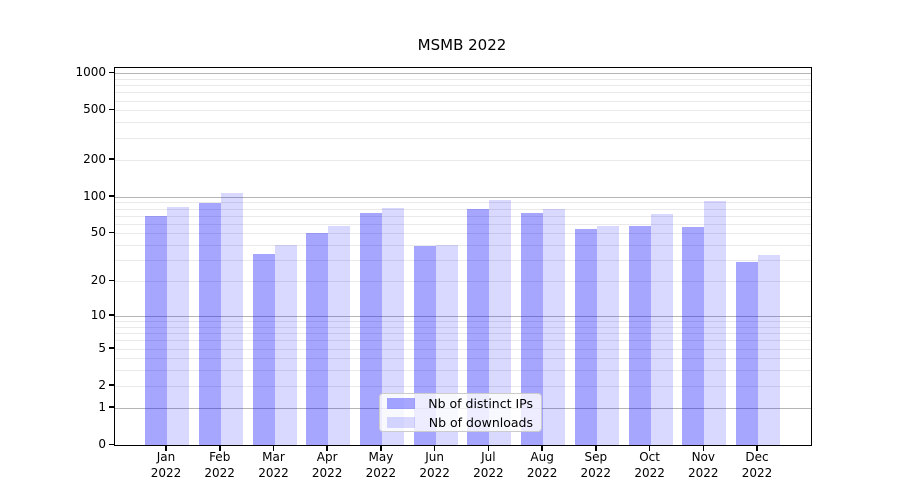 Image resolution: width=900 pixels, height=500 pixels. I want to click on bar-aug-distinct-ips, so click(532, 328).